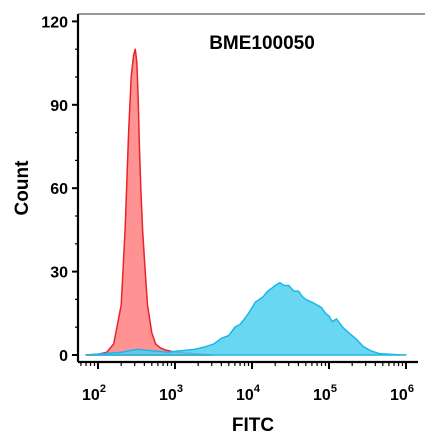 This screenshot has height=436, width=425. What do you see at coordinates (262, 43) in the screenshot?
I see `chart-title: BME100050` at bounding box center [262, 43].